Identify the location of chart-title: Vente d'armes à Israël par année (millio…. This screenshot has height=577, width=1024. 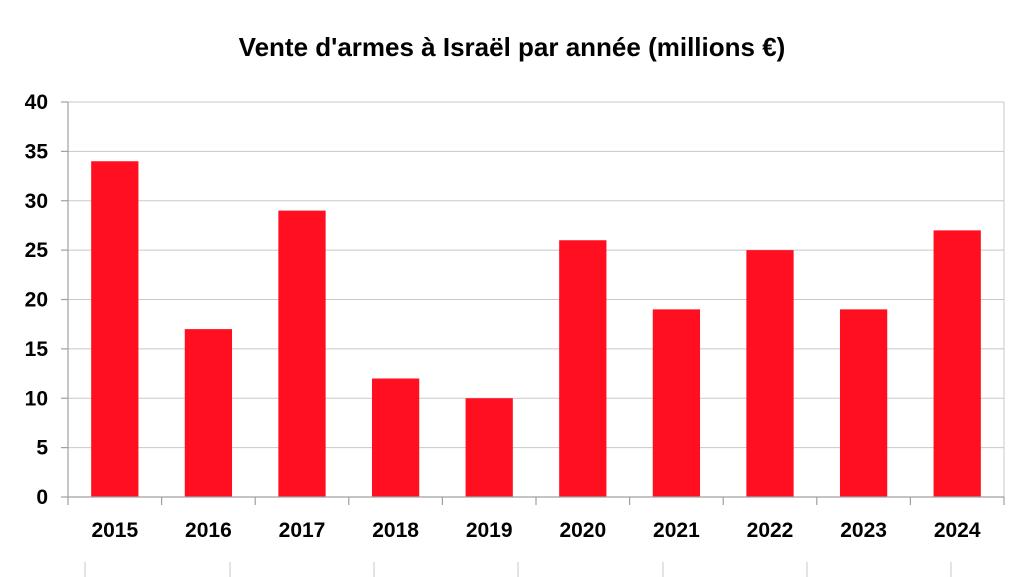
(512, 47).